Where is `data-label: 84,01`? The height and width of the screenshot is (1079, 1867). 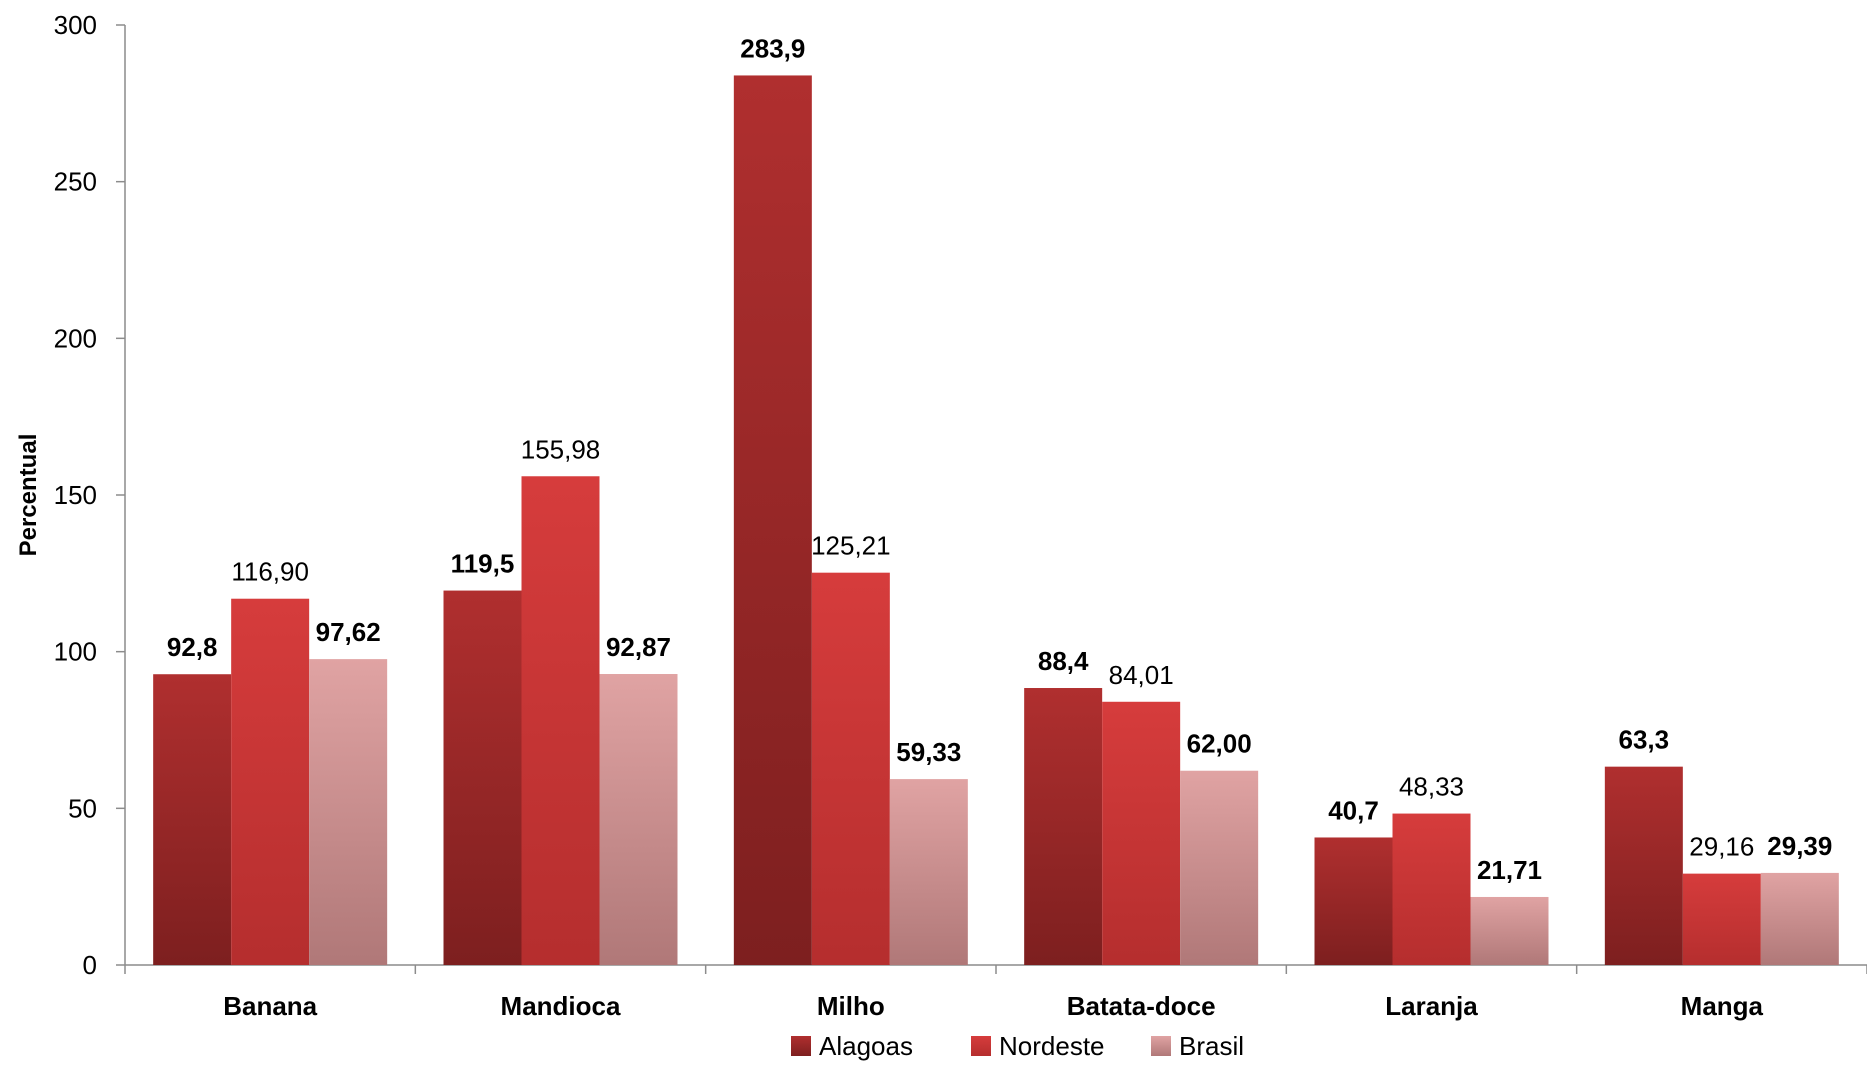
data-label: 84,01 is located at coordinates (1141, 675).